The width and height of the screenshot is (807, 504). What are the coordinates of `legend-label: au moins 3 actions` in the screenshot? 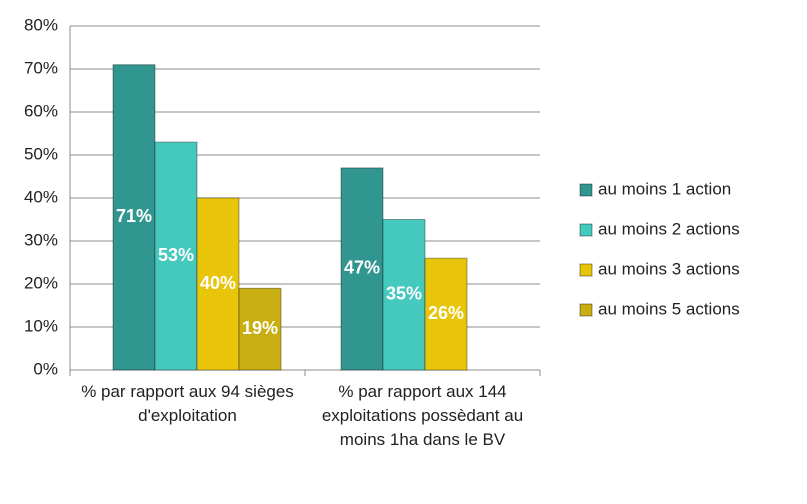 It's located at (669, 268).